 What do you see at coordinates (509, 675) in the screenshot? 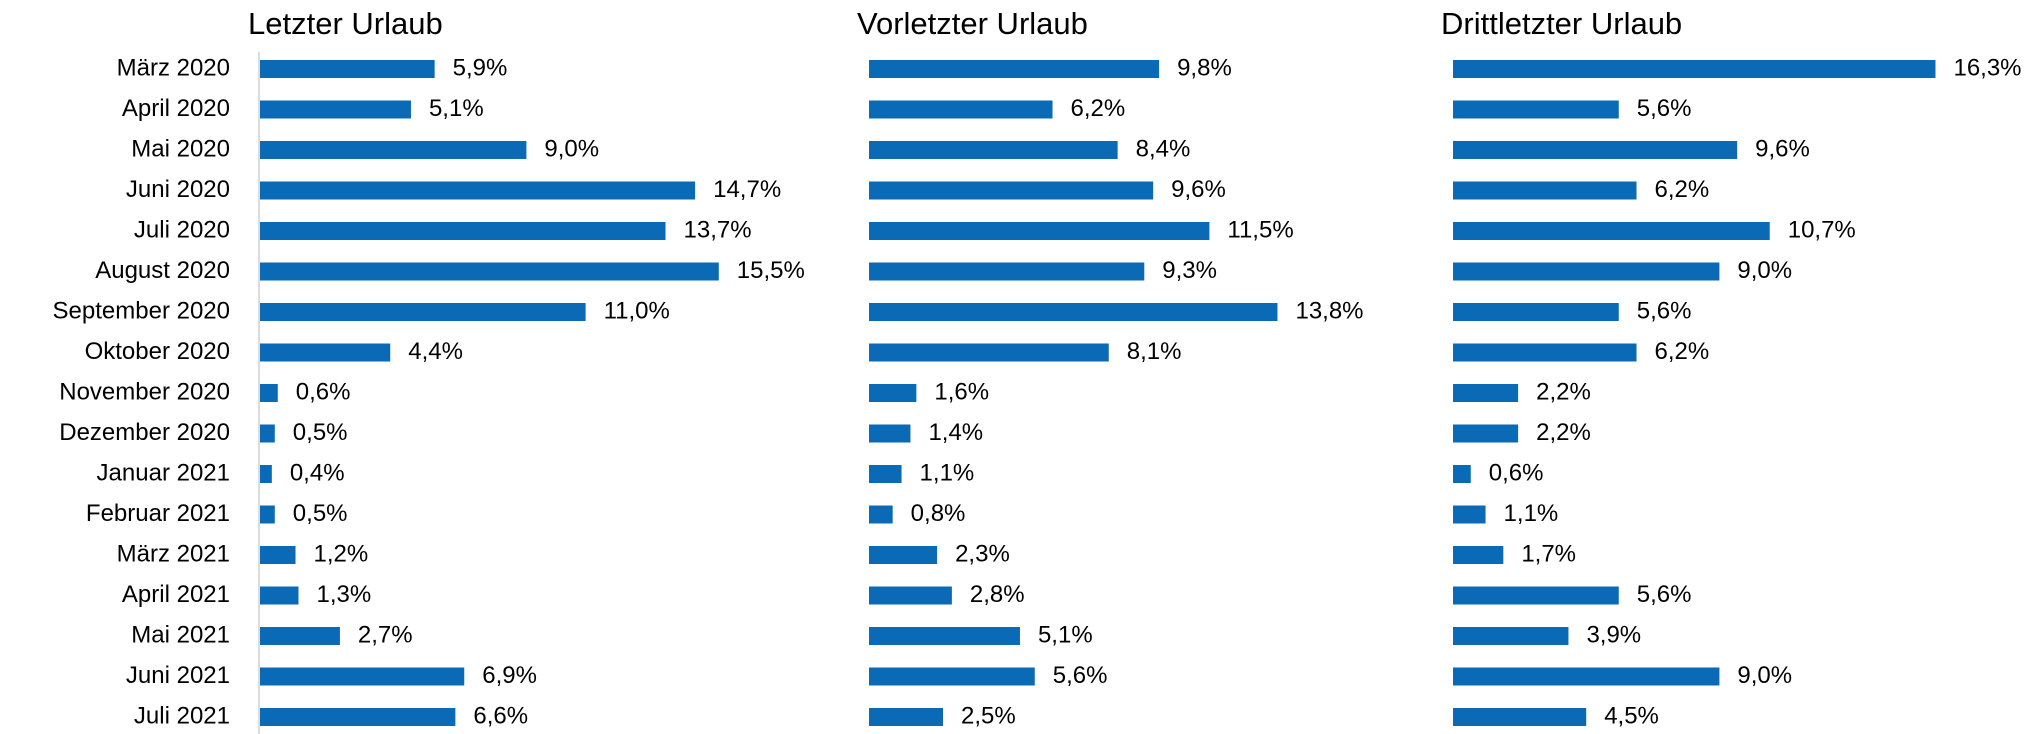
I see `value-label: 6,9%` at bounding box center [509, 675].